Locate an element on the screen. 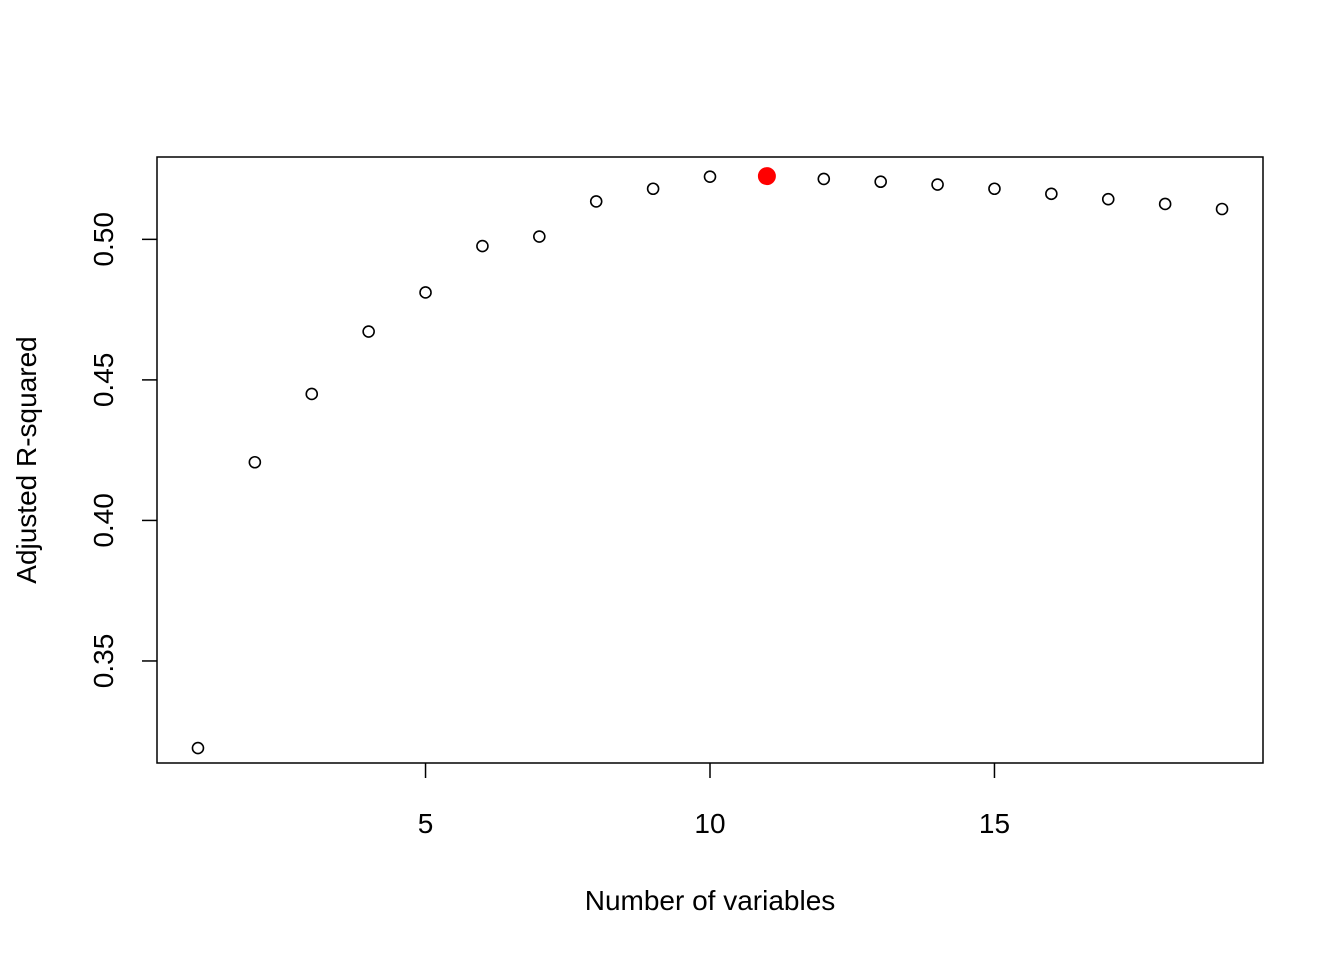 The width and height of the screenshot is (1344, 960). y-axis-label: Adjusted R-squared is located at coordinates (26, 459).